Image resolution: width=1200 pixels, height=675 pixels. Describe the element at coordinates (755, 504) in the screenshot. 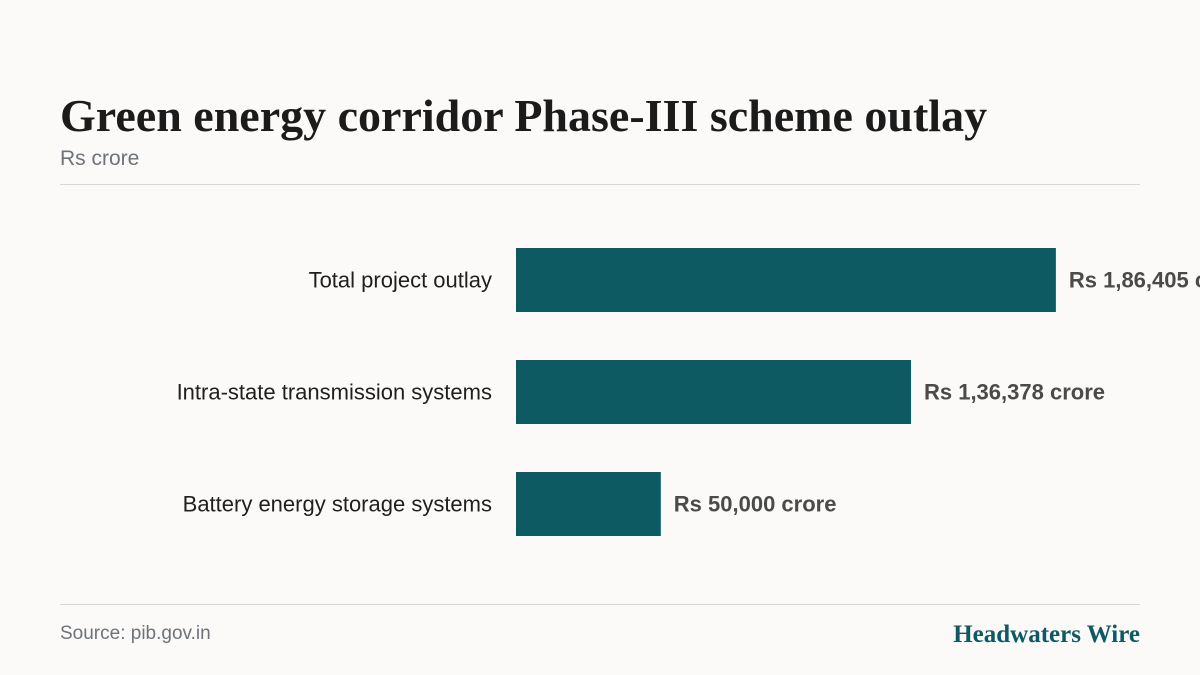

I see `data-label: Rs 50,000 crore` at that location.